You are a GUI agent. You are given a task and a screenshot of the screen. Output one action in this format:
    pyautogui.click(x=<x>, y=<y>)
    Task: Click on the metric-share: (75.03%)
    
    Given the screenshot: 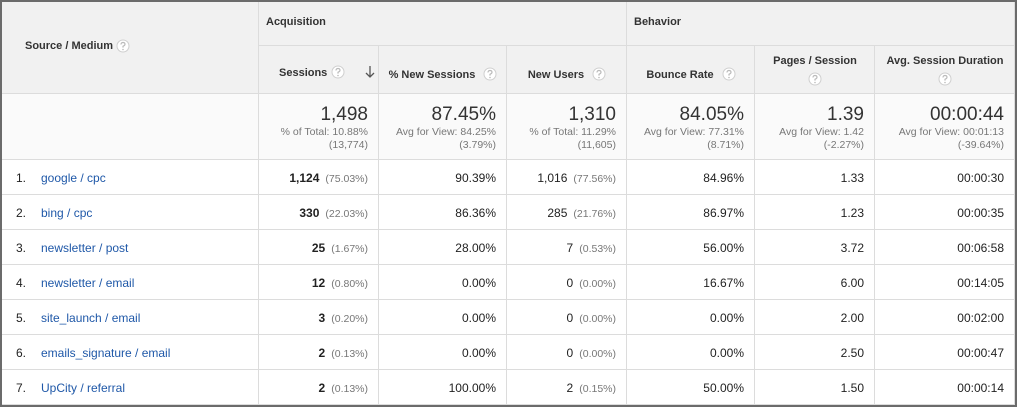 What is the action you would take?
    pyautogui.click(x=346, y=179)
    